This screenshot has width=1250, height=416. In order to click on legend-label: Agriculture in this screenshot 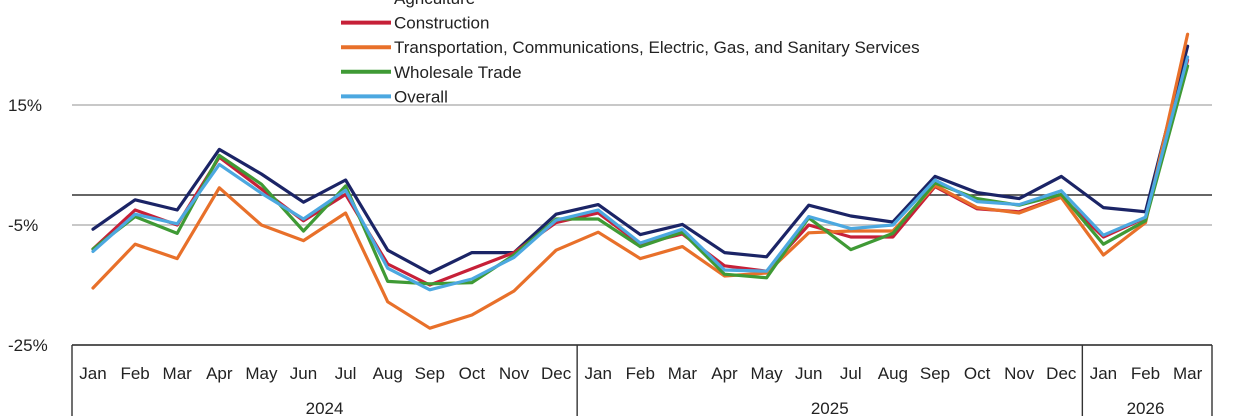, I will do `click(434, 4)`.